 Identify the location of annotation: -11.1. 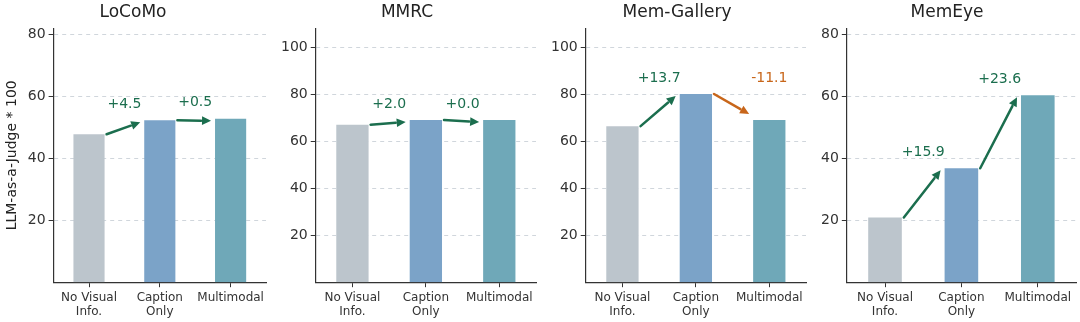
(769, 76).